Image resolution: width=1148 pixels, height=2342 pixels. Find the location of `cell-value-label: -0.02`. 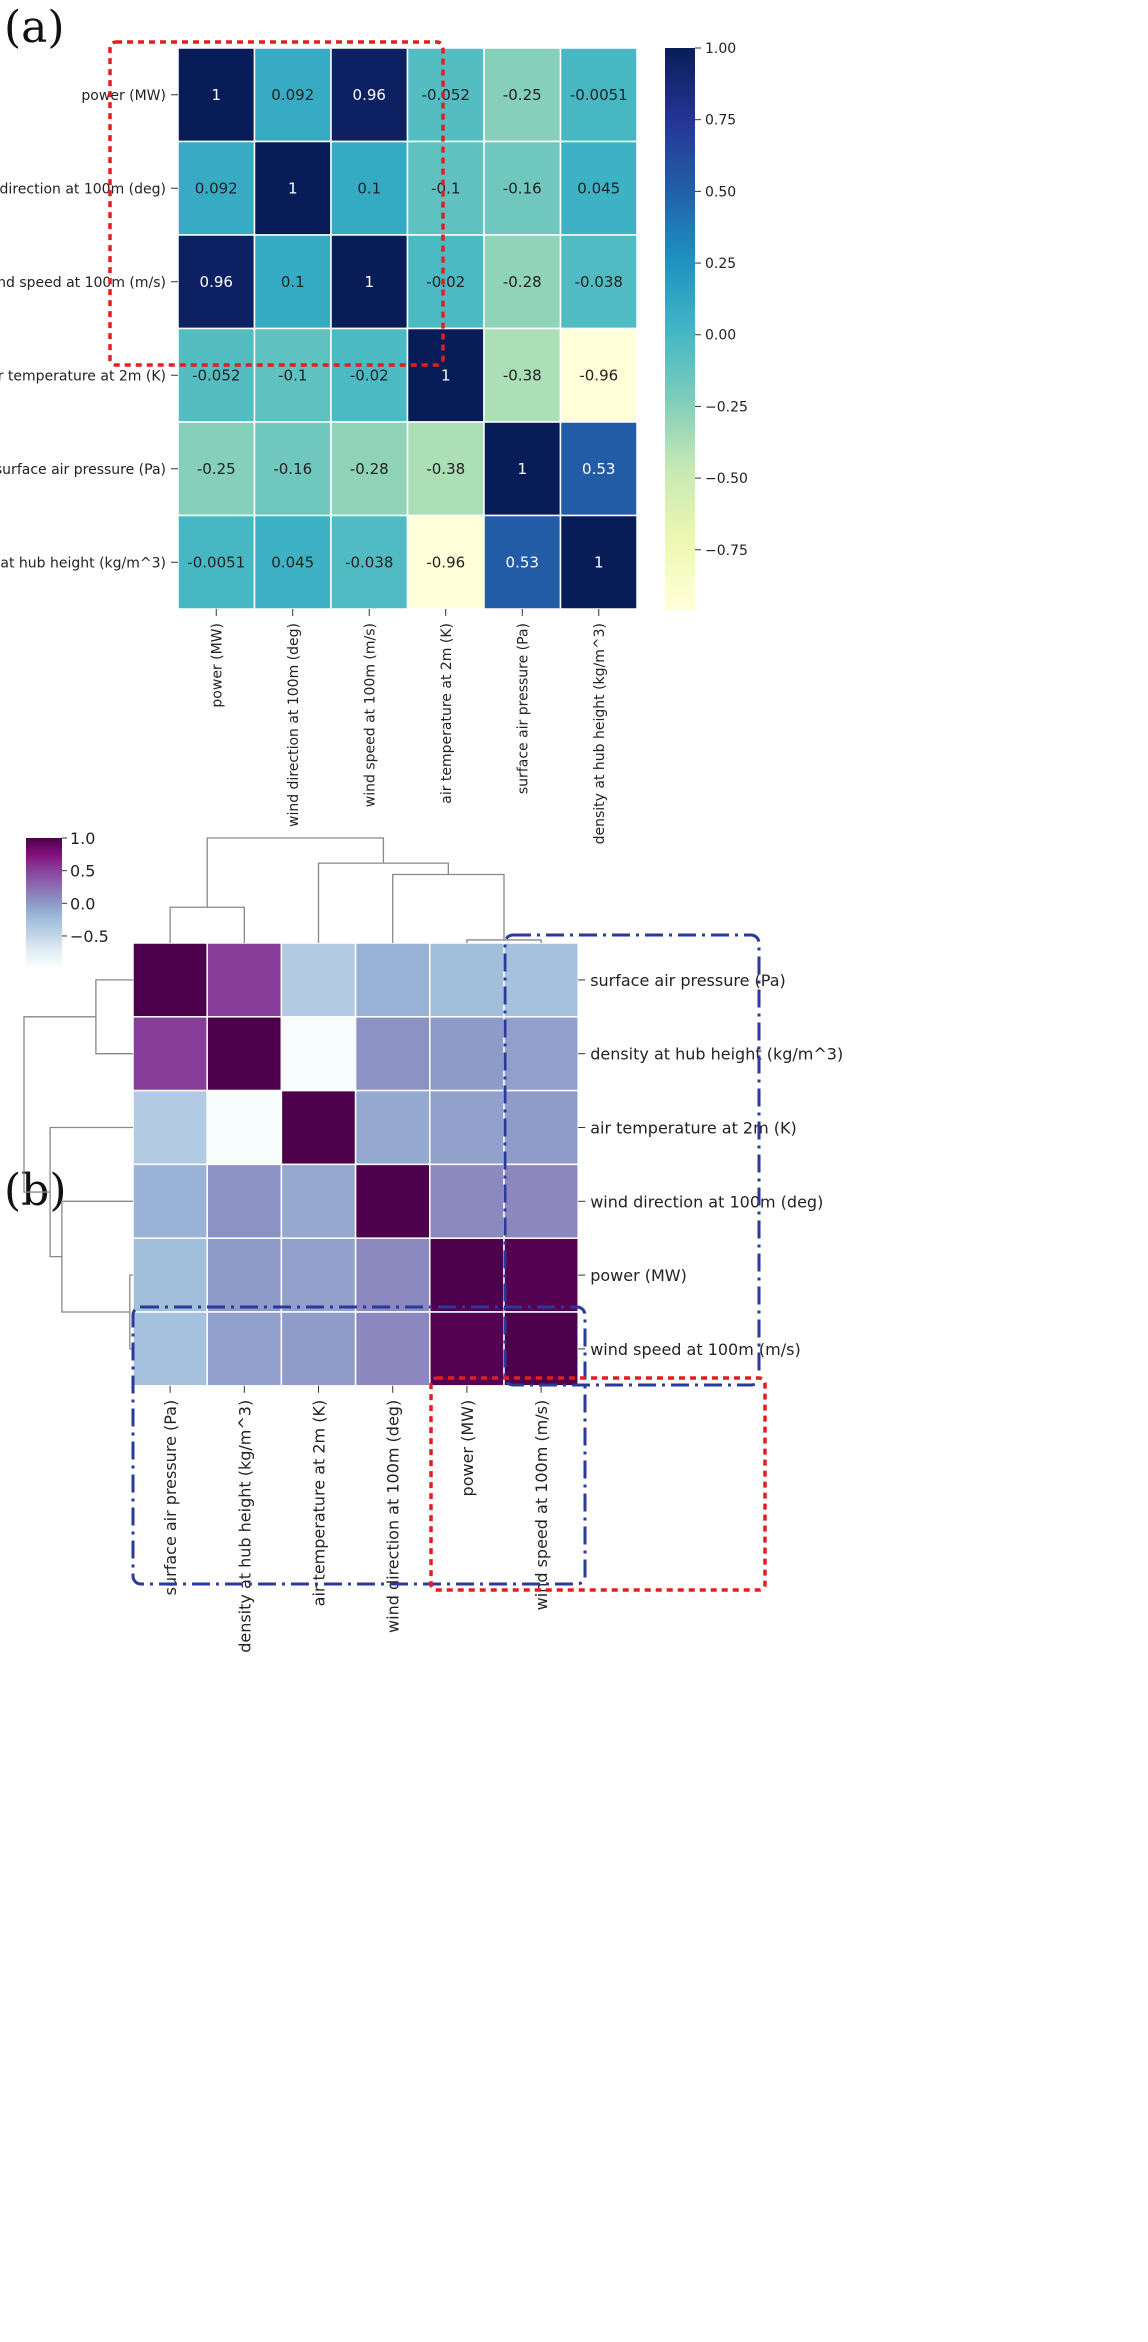

cell-value-label: -0.02 is located at coordinates (445, 282).